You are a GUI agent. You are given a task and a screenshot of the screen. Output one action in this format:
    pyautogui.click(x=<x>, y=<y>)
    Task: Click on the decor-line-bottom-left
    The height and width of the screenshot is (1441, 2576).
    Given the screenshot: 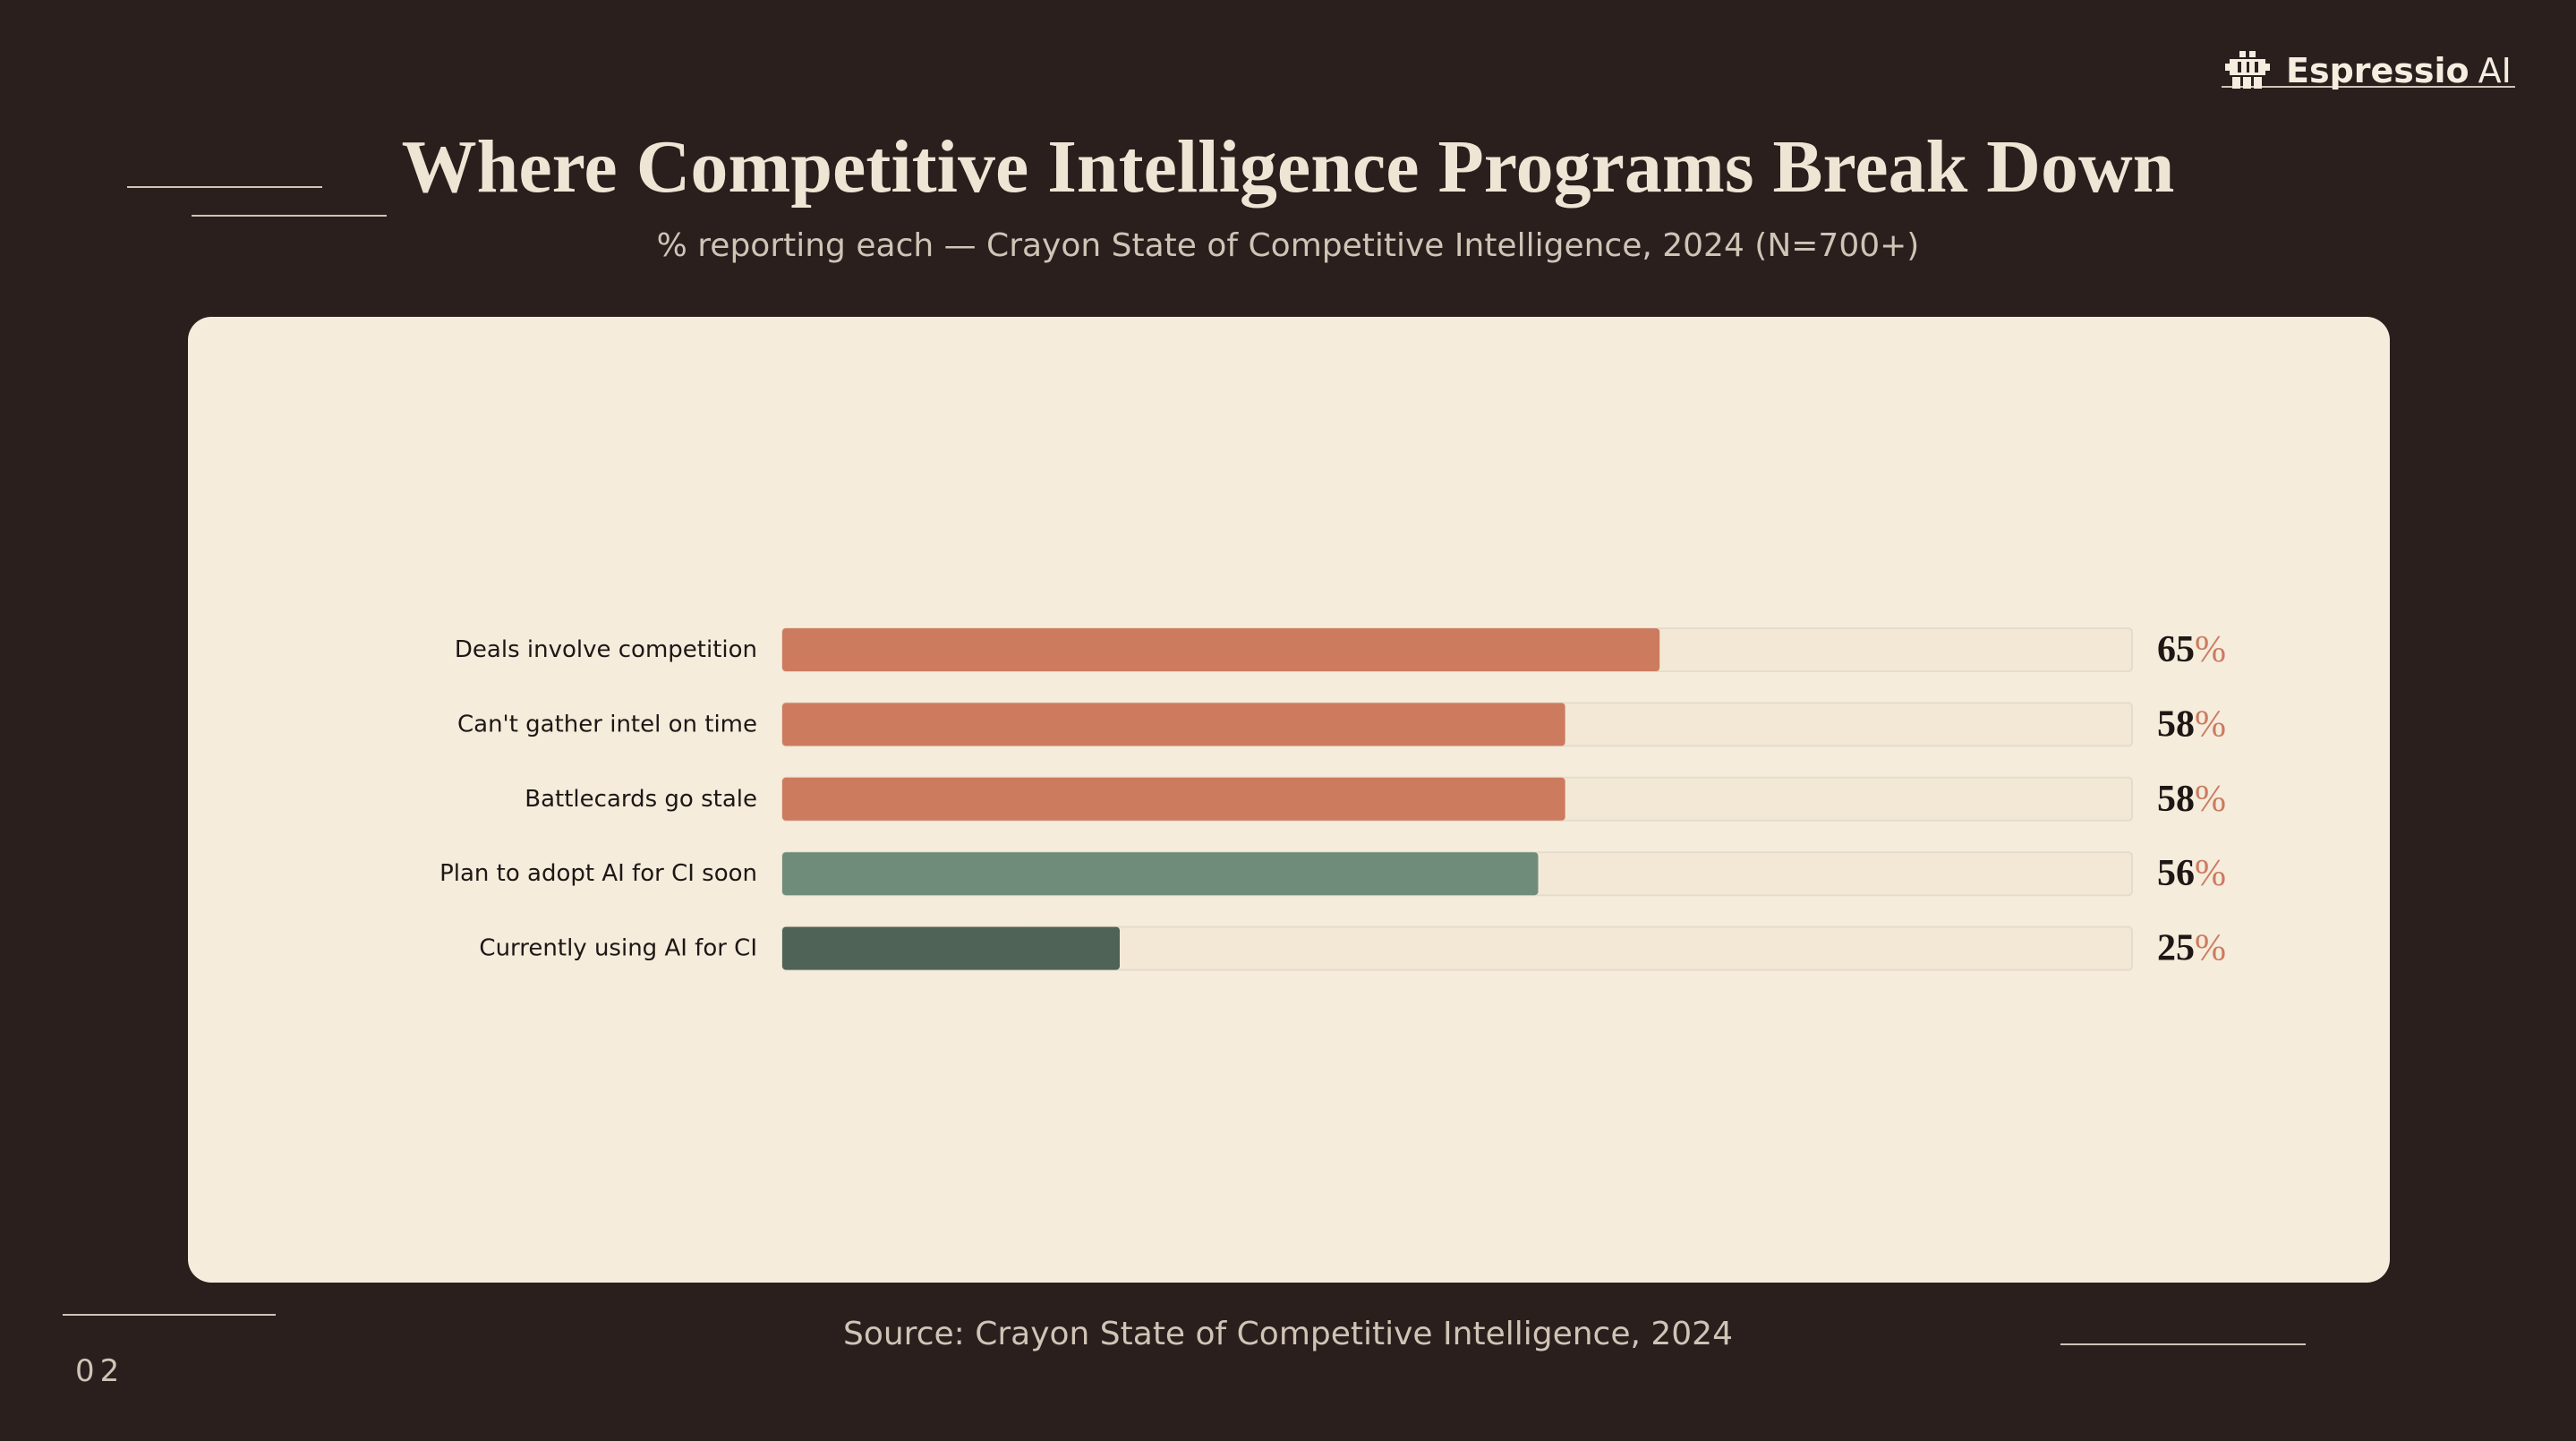 What is the action you would take?
    pyautogui.click(x=169, y=1315)
    